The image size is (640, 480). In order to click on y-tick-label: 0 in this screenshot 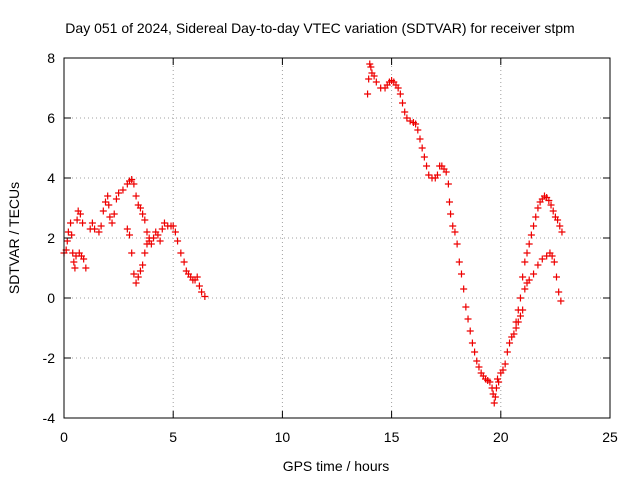, I will do `click(51, 298)`.